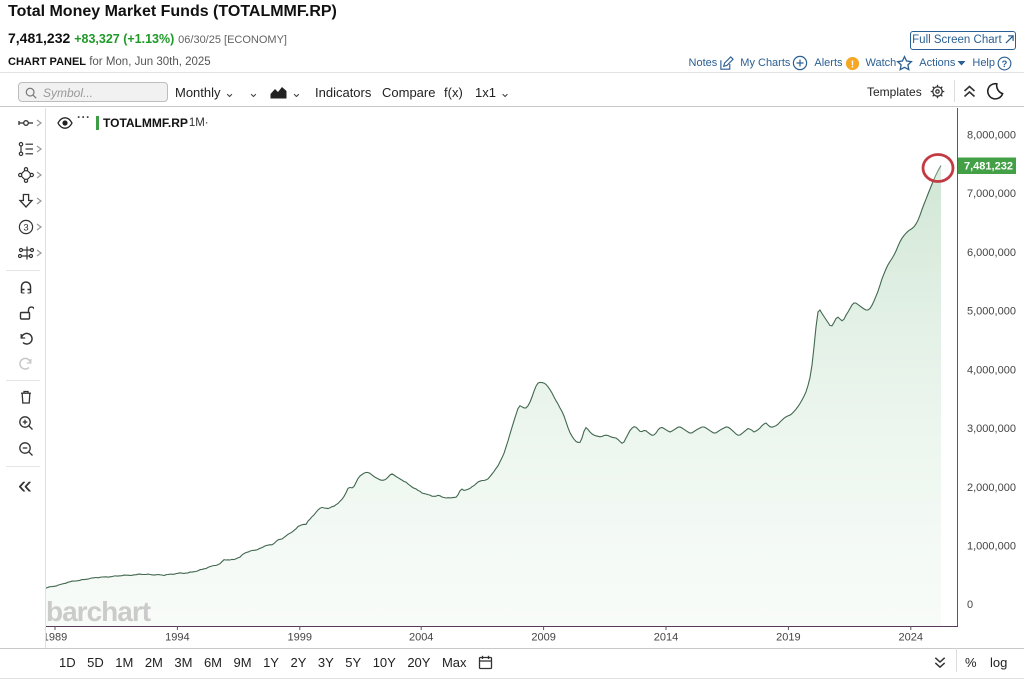  What do you see at coordinates (421, 638) in the screenshot?
I see `svg-text: 2004` at bounding box center [421, 638].